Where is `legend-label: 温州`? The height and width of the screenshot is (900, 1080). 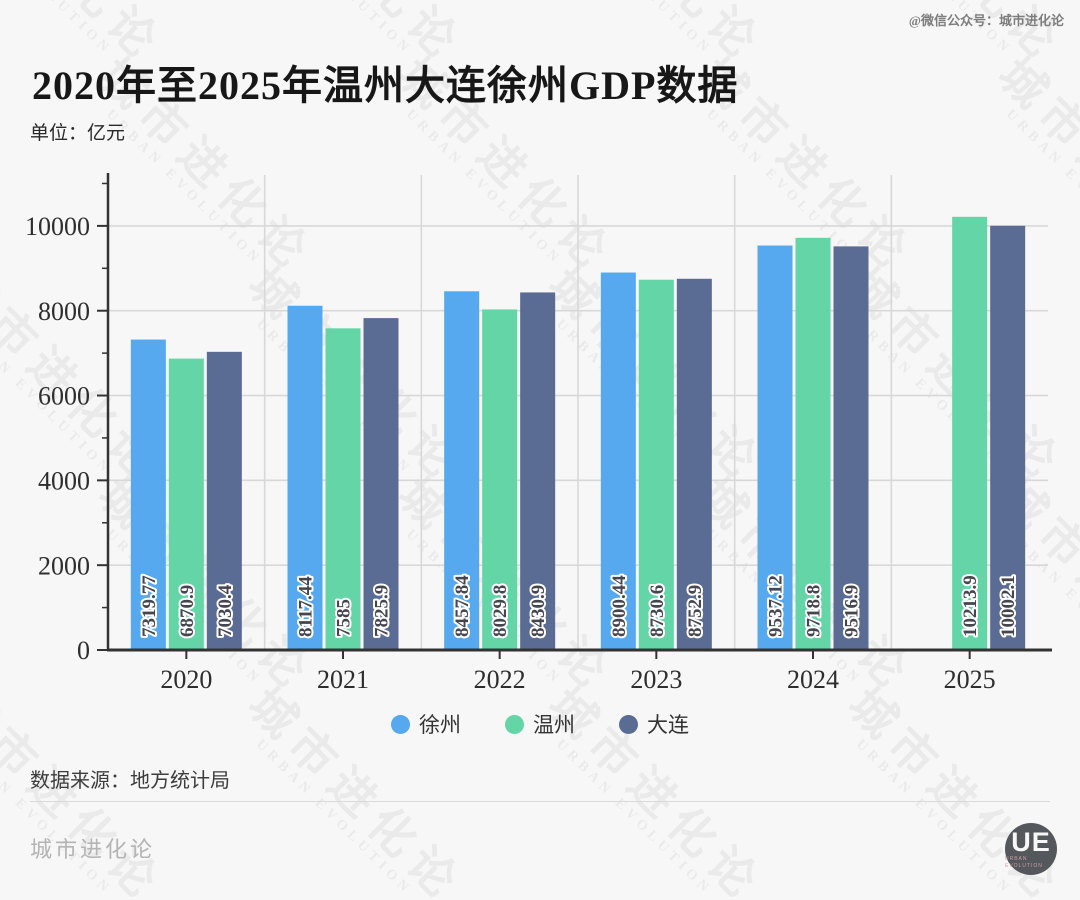
legend-label: 温州 is located at coordinates (554, 725).